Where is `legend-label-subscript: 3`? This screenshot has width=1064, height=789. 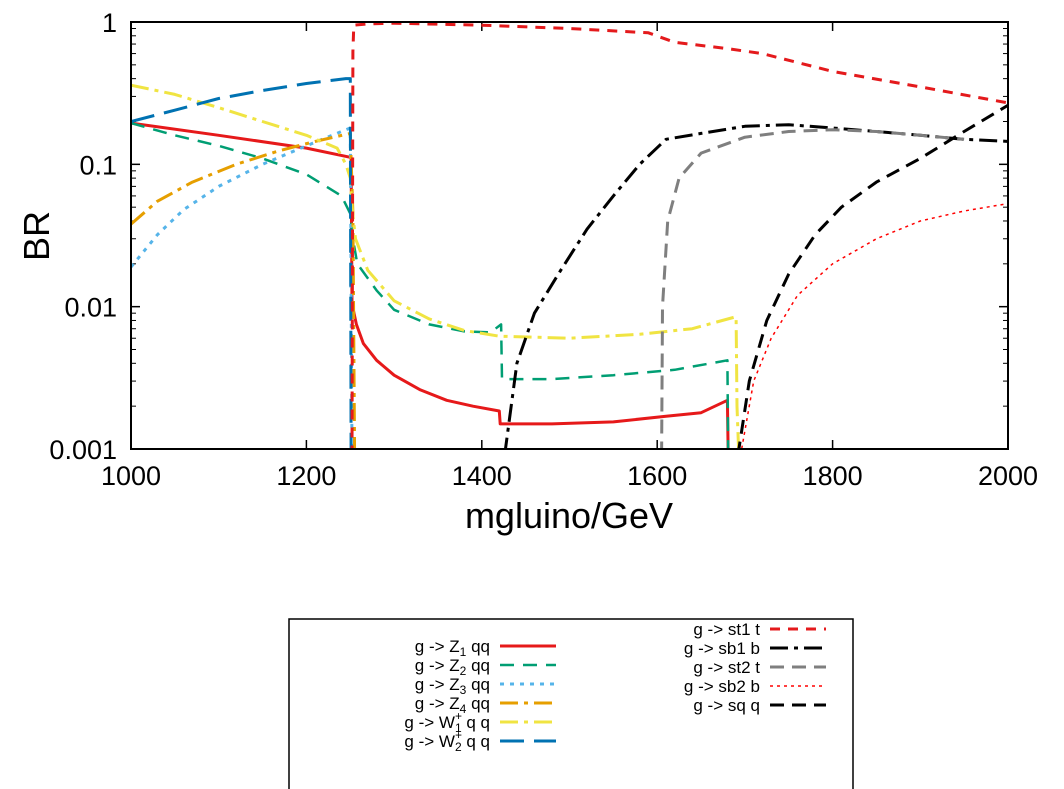
legend-label-subscript: 3 is located at coordinates (463, 690).